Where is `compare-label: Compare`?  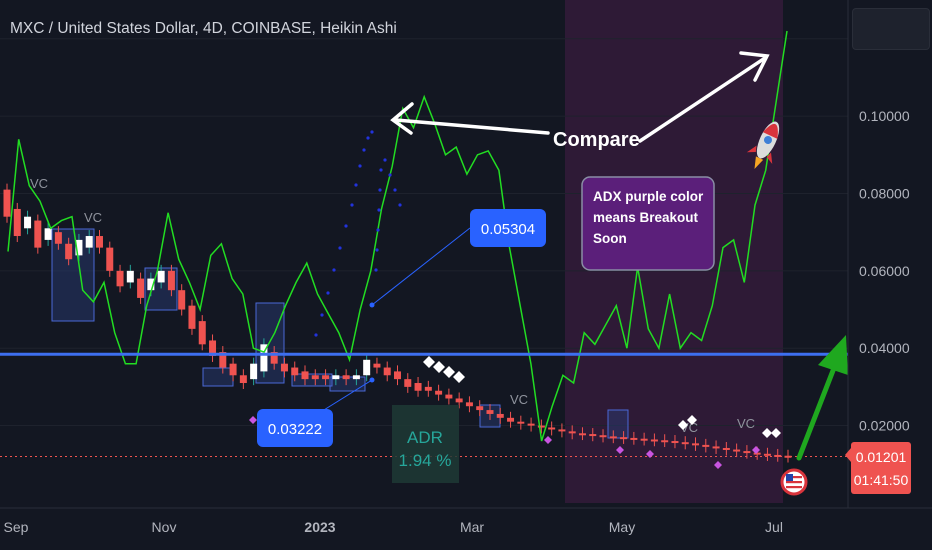 compare-label: Compare is located at coordinates (596, 140).